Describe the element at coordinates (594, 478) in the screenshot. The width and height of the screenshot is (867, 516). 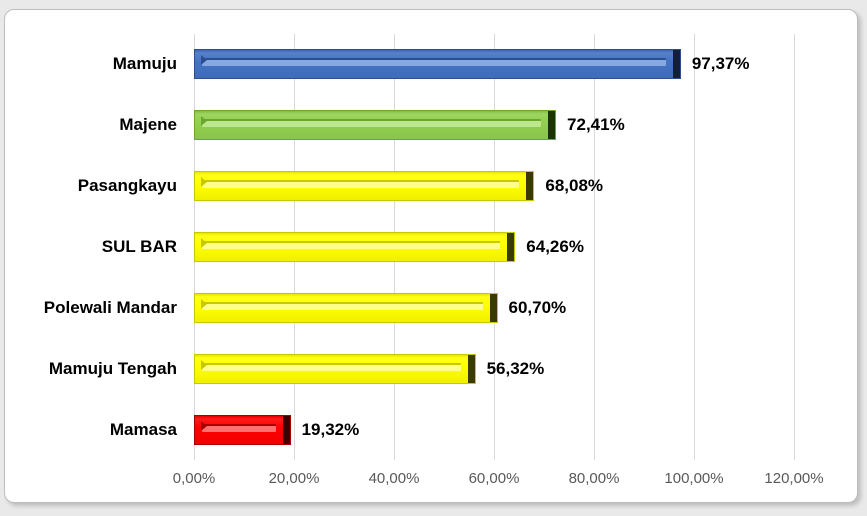
I see `axis-tick-label: 80,00%` at that location.